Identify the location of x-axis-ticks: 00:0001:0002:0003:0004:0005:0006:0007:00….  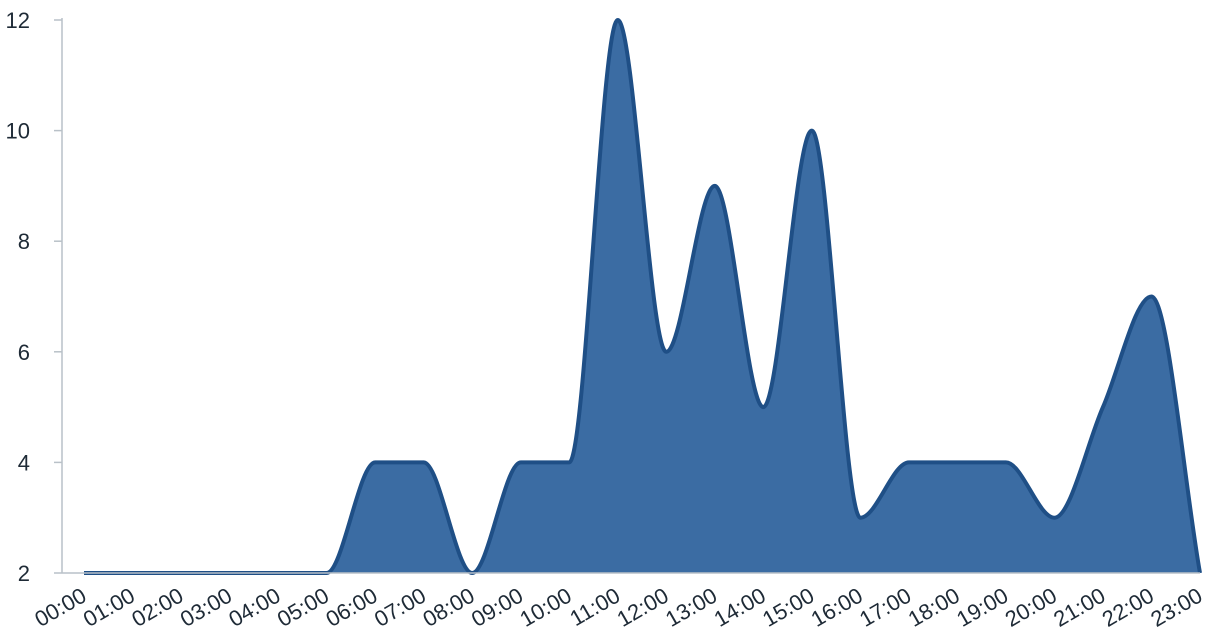
(618, 607).